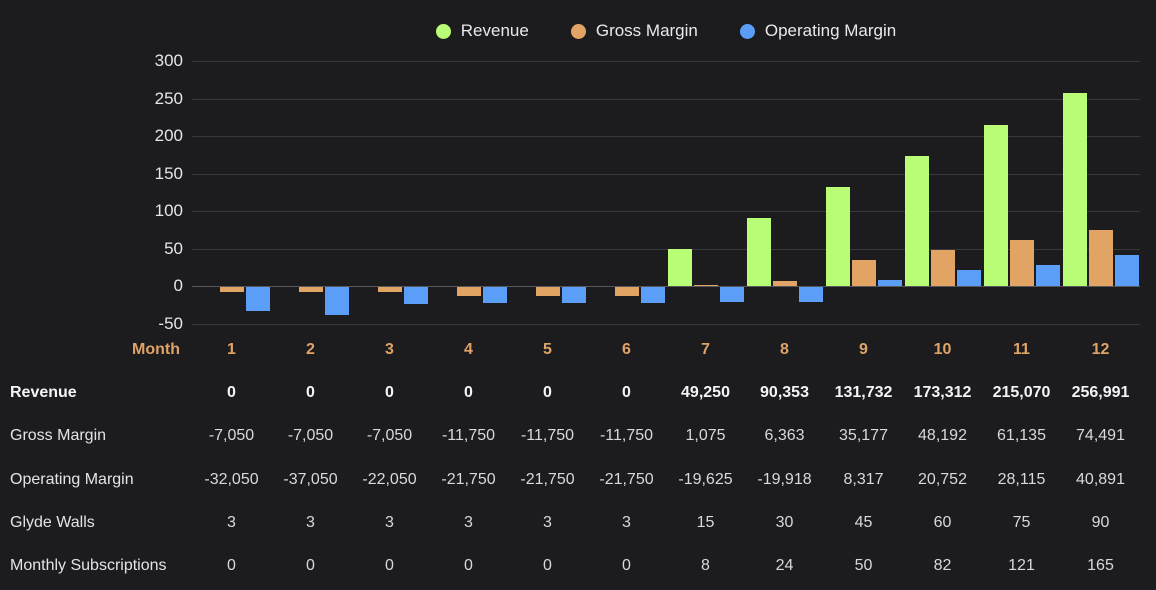 This screenshot has height=590, width=1156. I want to click on value-cell: 24, so click(784, 565).